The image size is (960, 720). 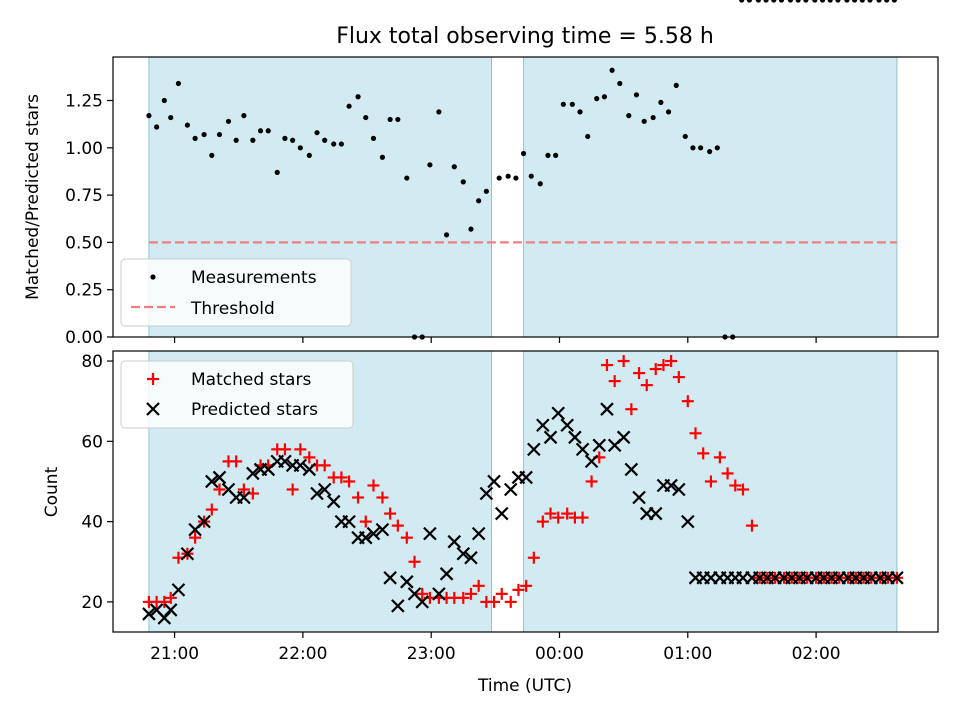 I want to click on bottom-legend: Matched stars Predicted stars, so click(x=237, y=394).